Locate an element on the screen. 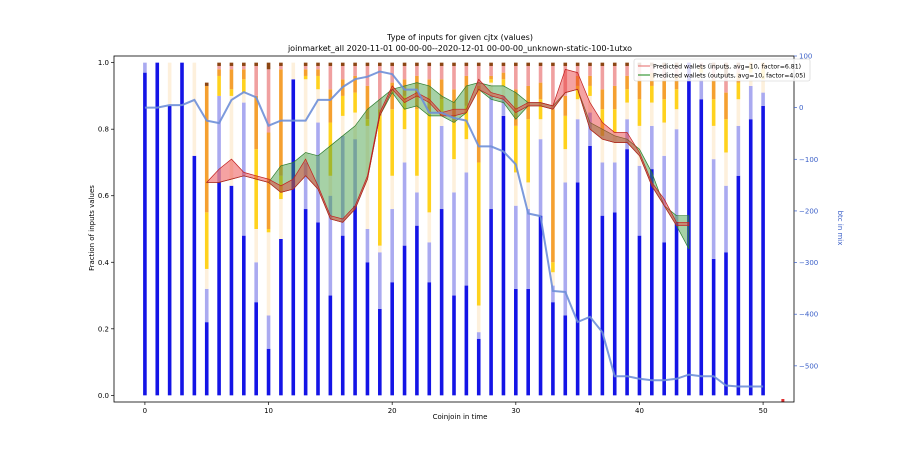 The image size is (900, 454). y2-tick-label: −400 is located at coordinates (808, 315).